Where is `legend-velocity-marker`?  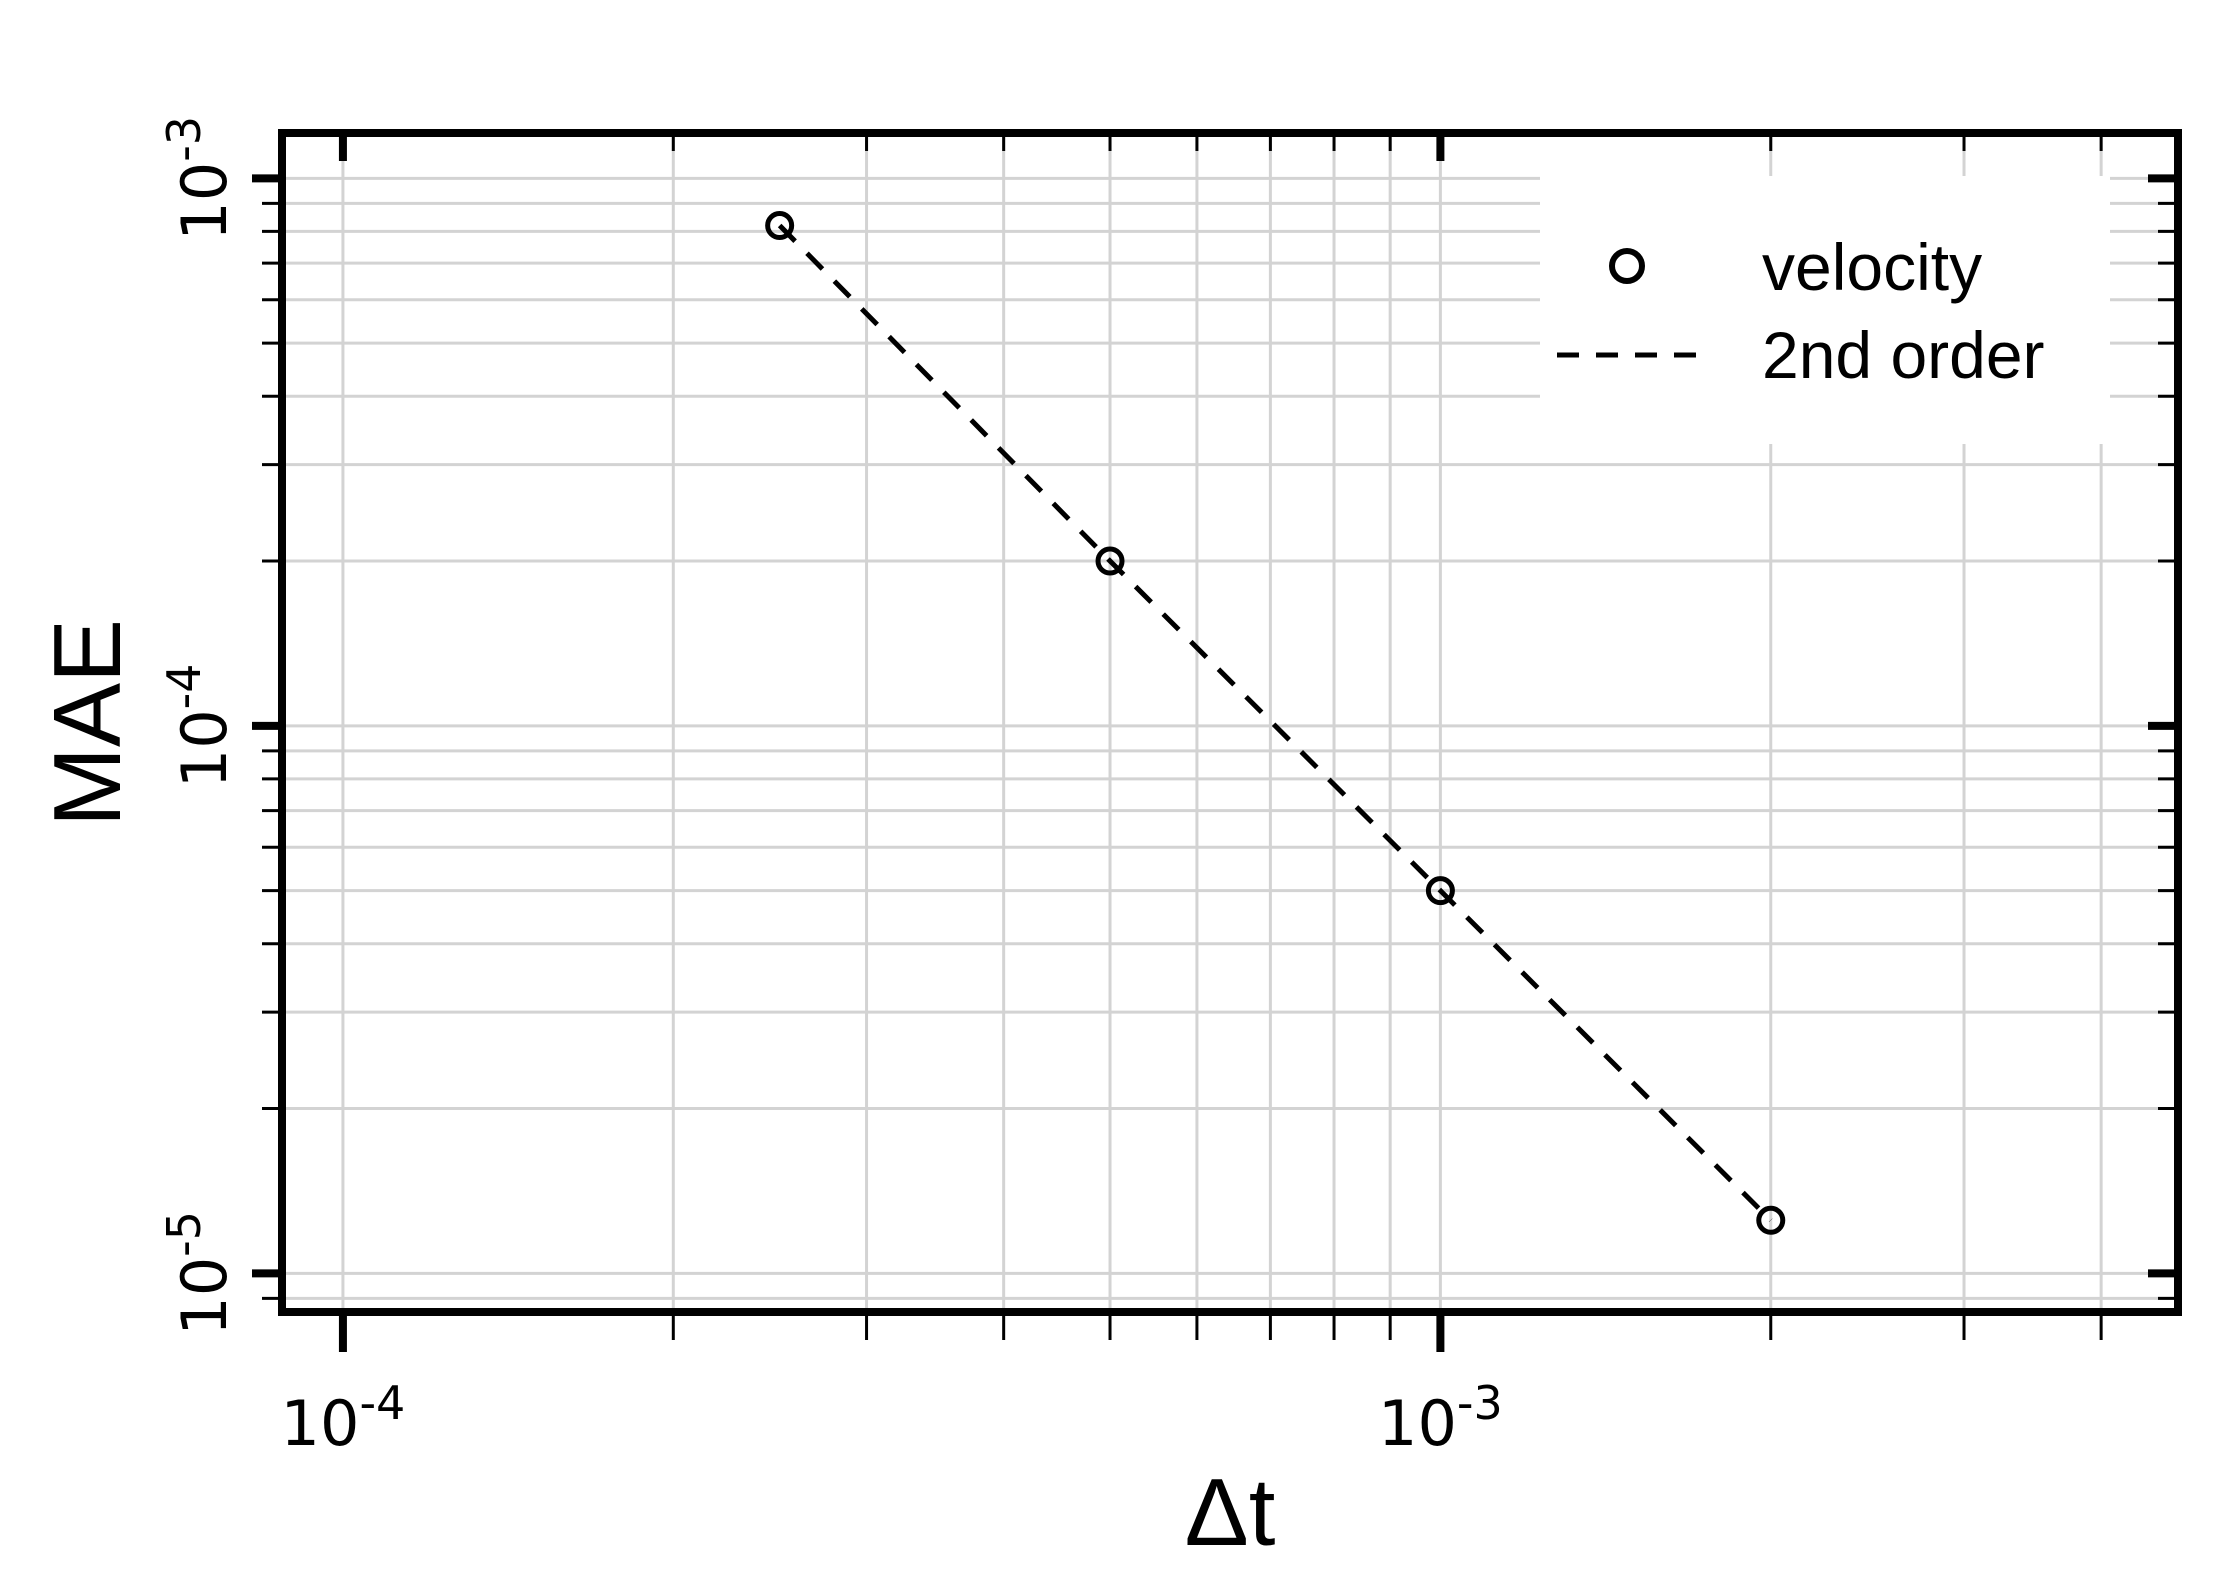
legend-velocity-marker is located at coordinates (1627, 266).